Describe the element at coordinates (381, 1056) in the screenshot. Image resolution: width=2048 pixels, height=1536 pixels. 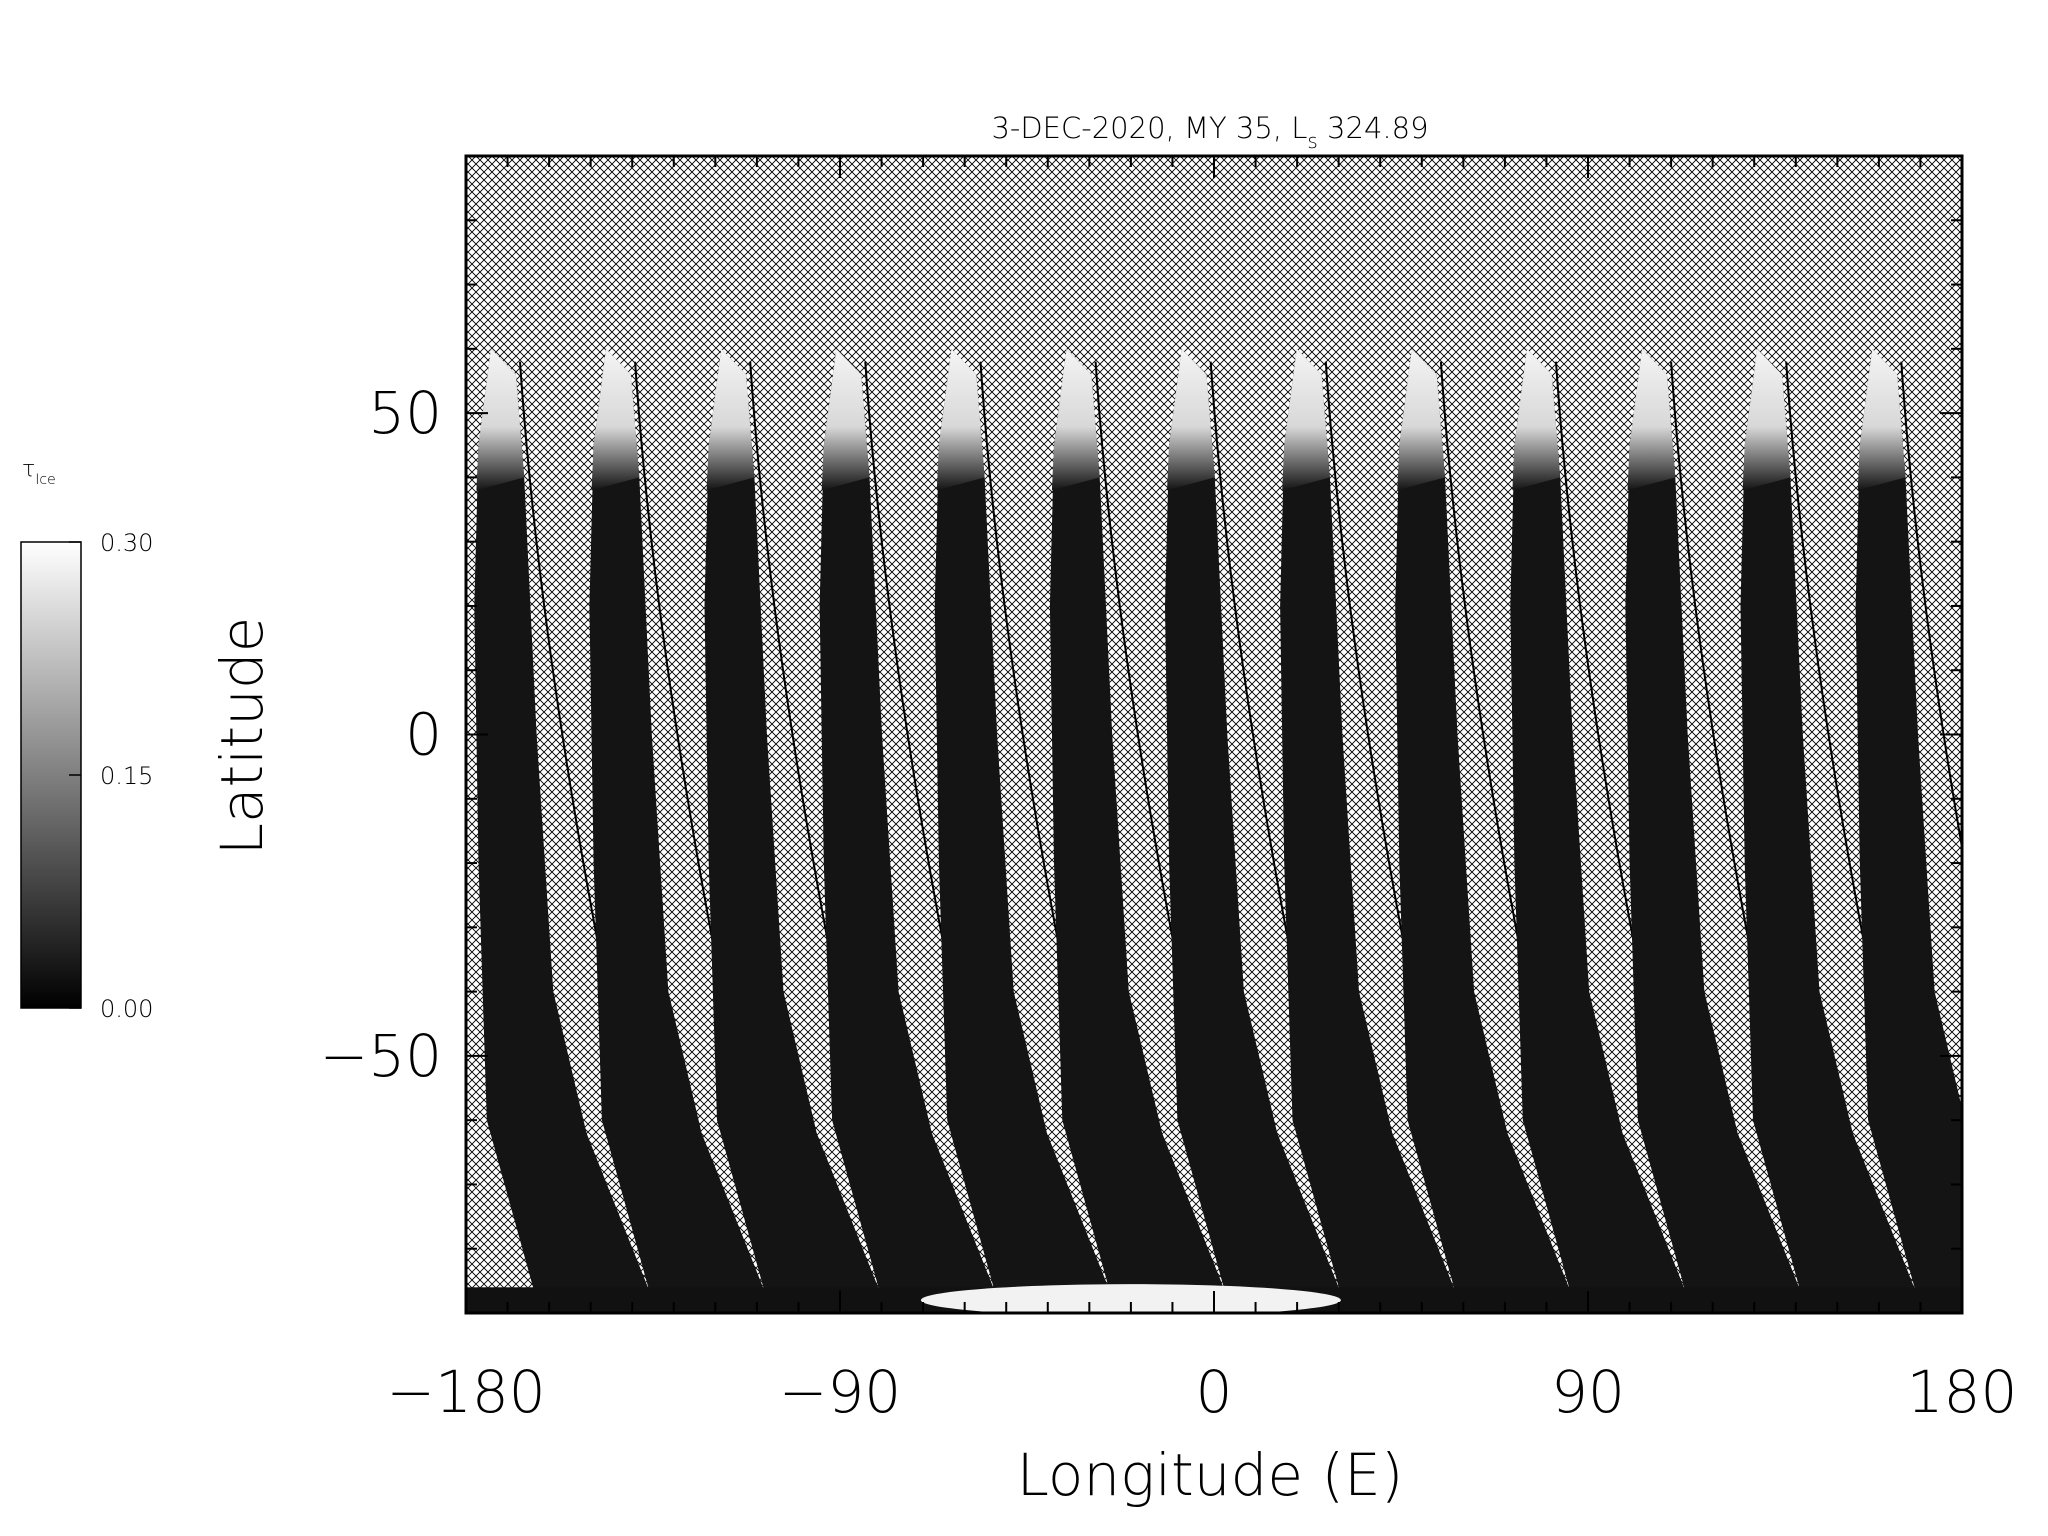
I see `y-tick-label: −50` at that location.